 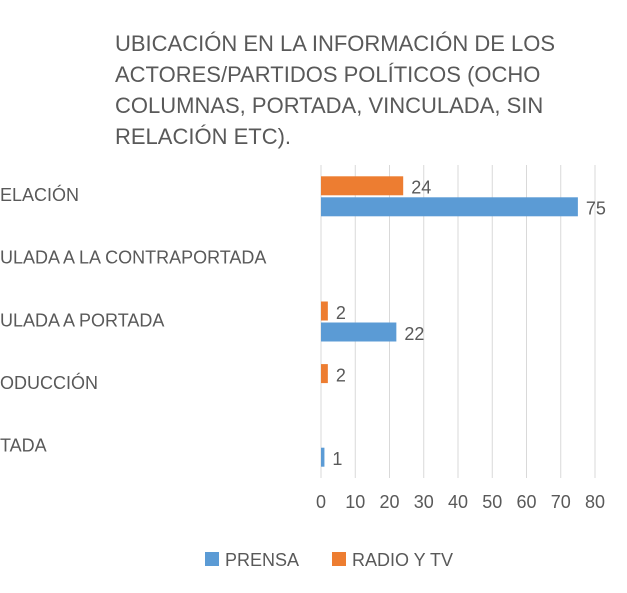 I want to click on value-label: 22, so click(x=414, y=334).